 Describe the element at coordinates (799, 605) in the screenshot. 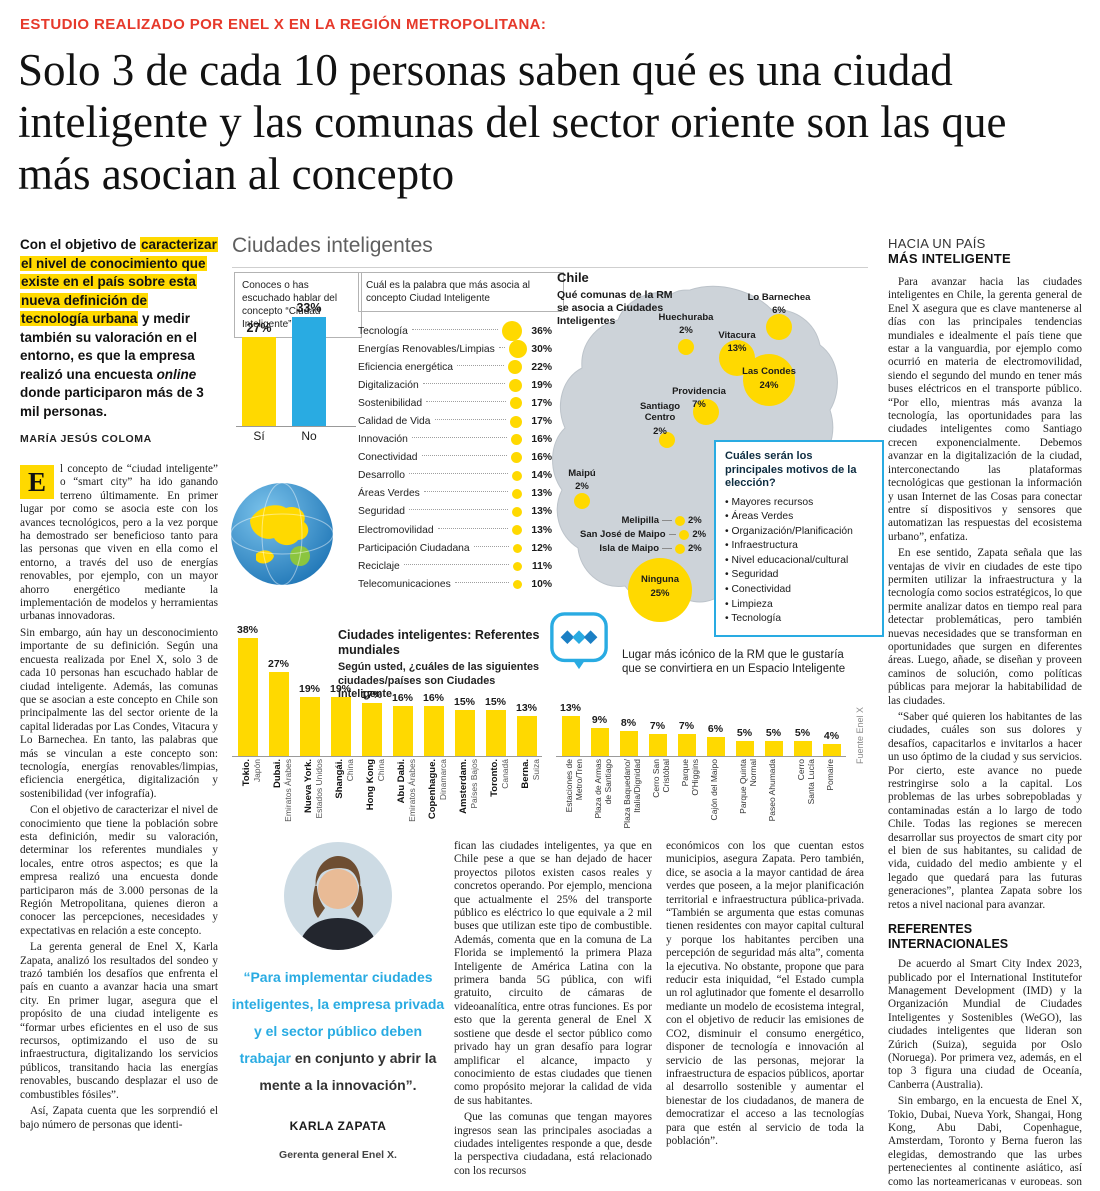

I see `motivo-item: Limpieza` at that location.